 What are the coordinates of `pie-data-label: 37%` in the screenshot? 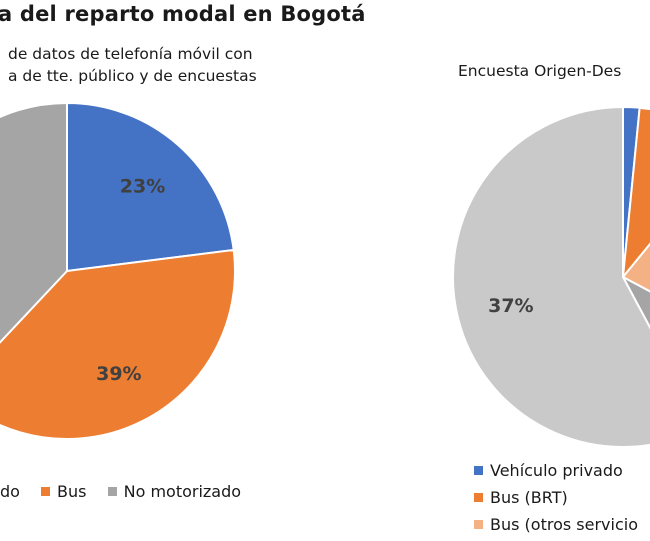 It's located at (510, 306).